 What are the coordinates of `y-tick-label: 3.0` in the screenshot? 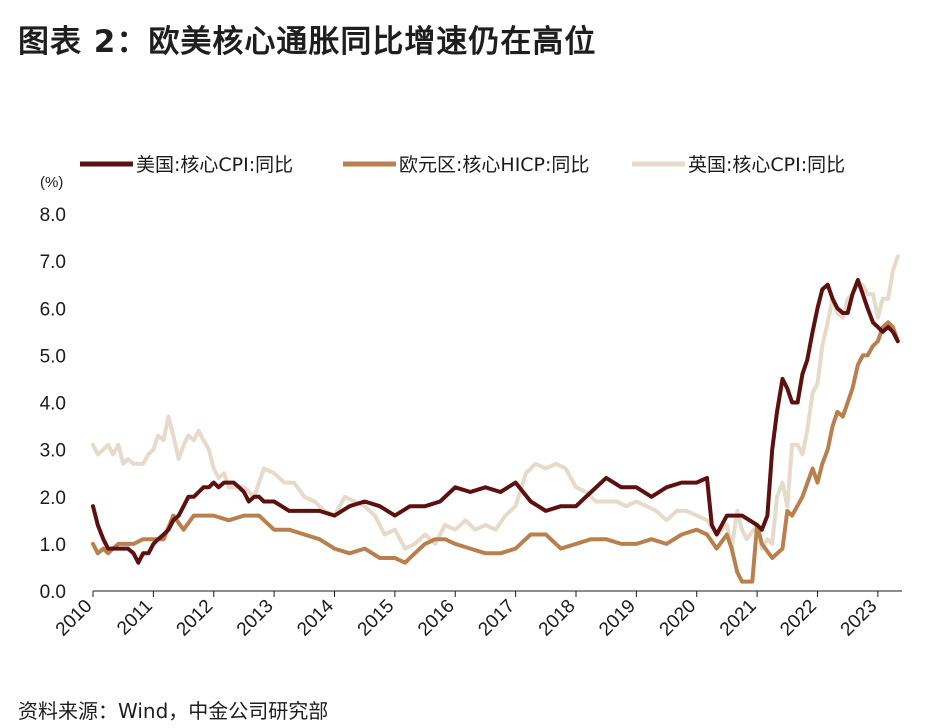 It's located at (53, 451).